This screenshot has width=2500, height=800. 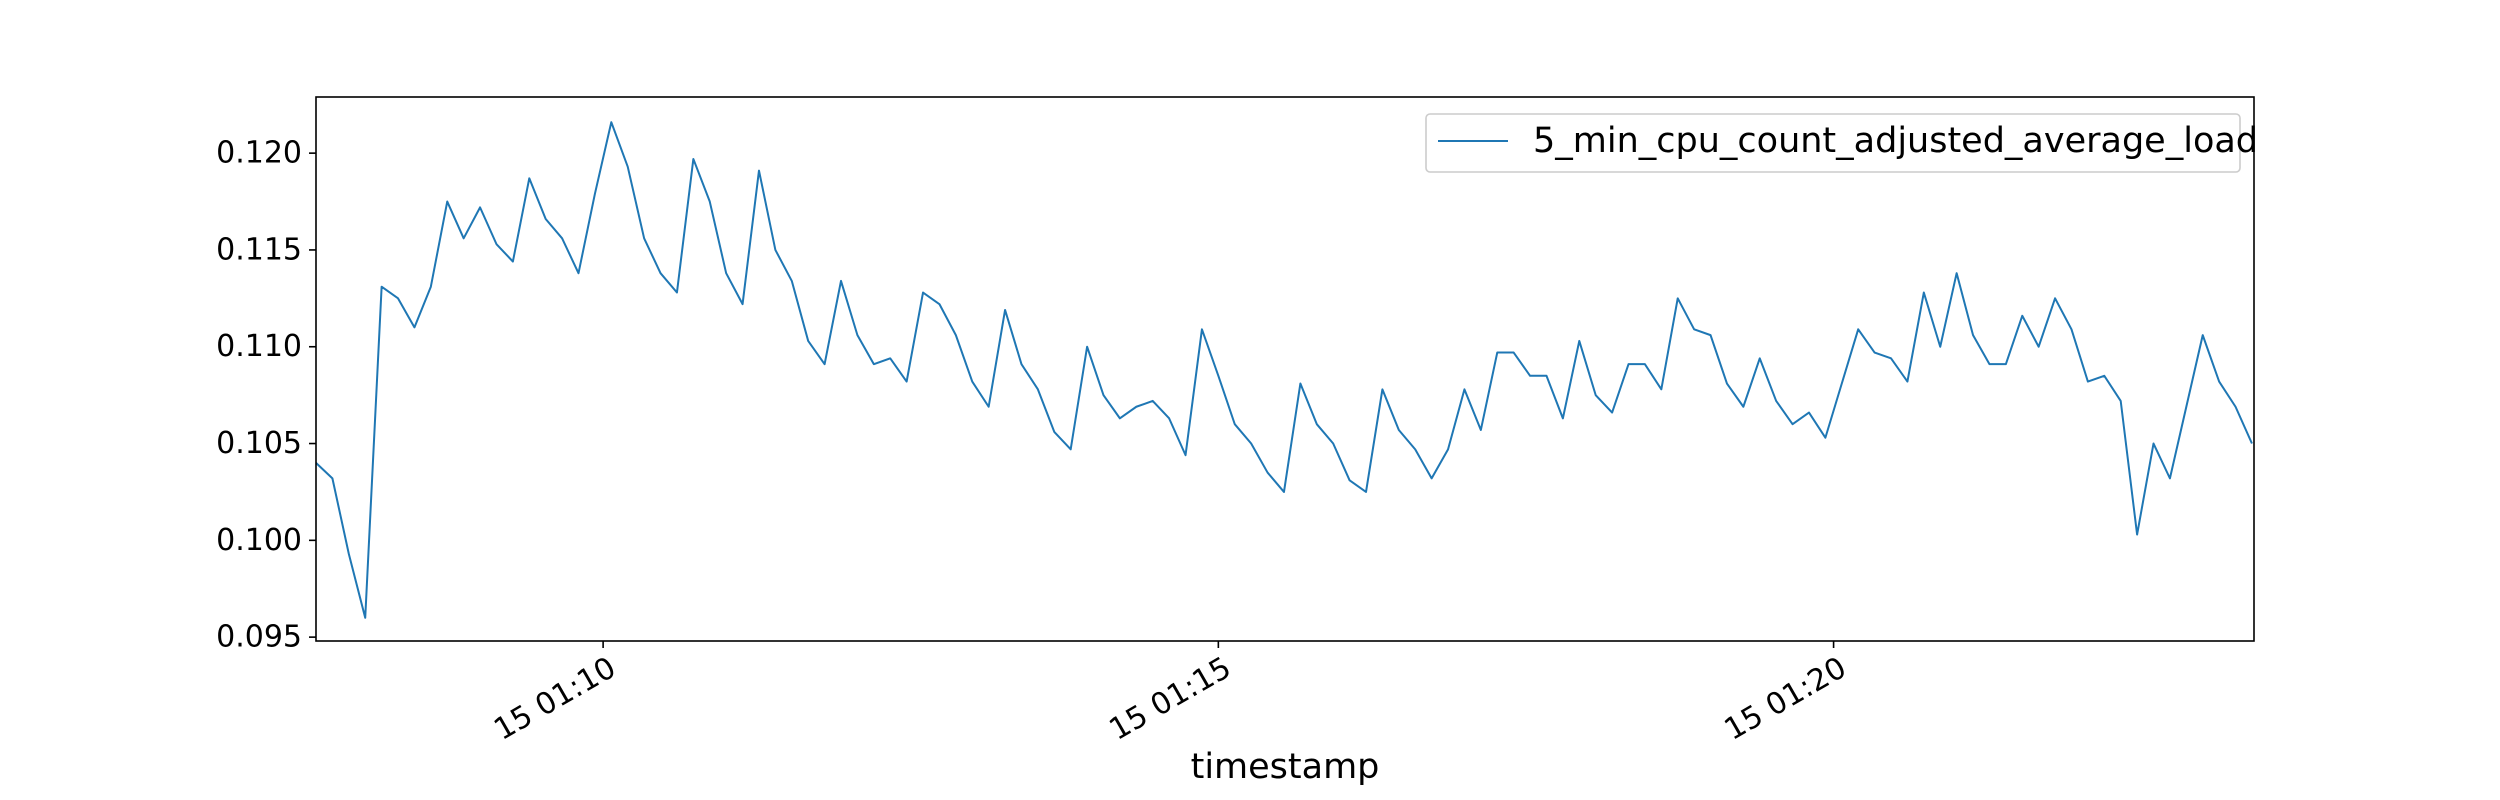 What do you see at coordinates (1895, 141) in the screenshot?
I see `legend-label: 5_min_cpu_count_adjusted_average_load` at bounding box center [1895, 141].